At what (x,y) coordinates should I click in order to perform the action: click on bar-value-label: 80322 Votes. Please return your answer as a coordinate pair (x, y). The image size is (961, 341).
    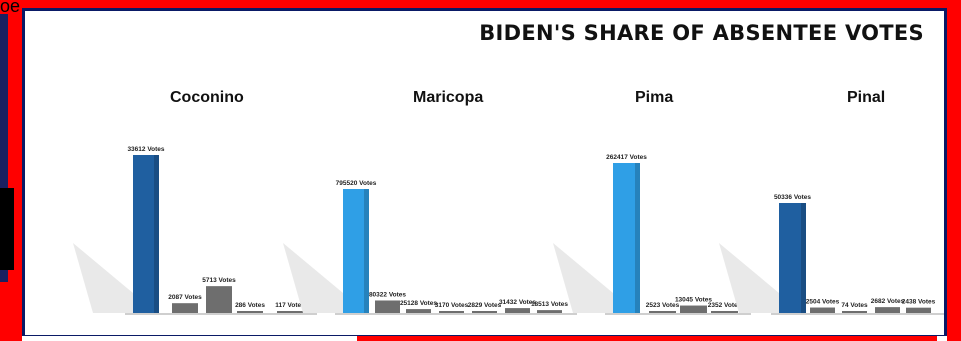
    Looking at the image, I should click on (387, 294).